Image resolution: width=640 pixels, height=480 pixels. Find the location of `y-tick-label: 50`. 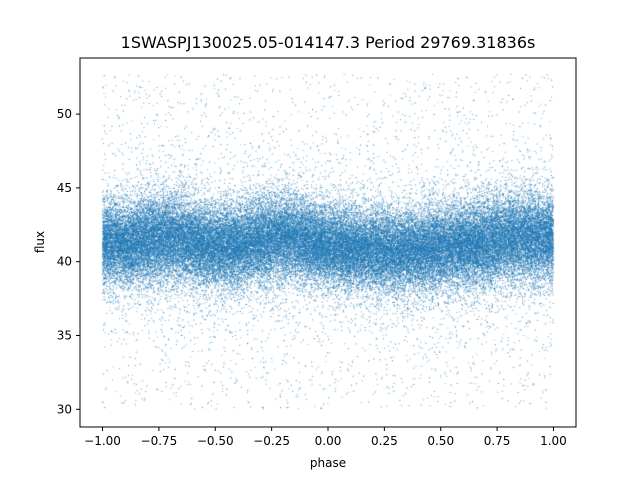

y-tick-label: 50 is located at coordinates (64, 114).